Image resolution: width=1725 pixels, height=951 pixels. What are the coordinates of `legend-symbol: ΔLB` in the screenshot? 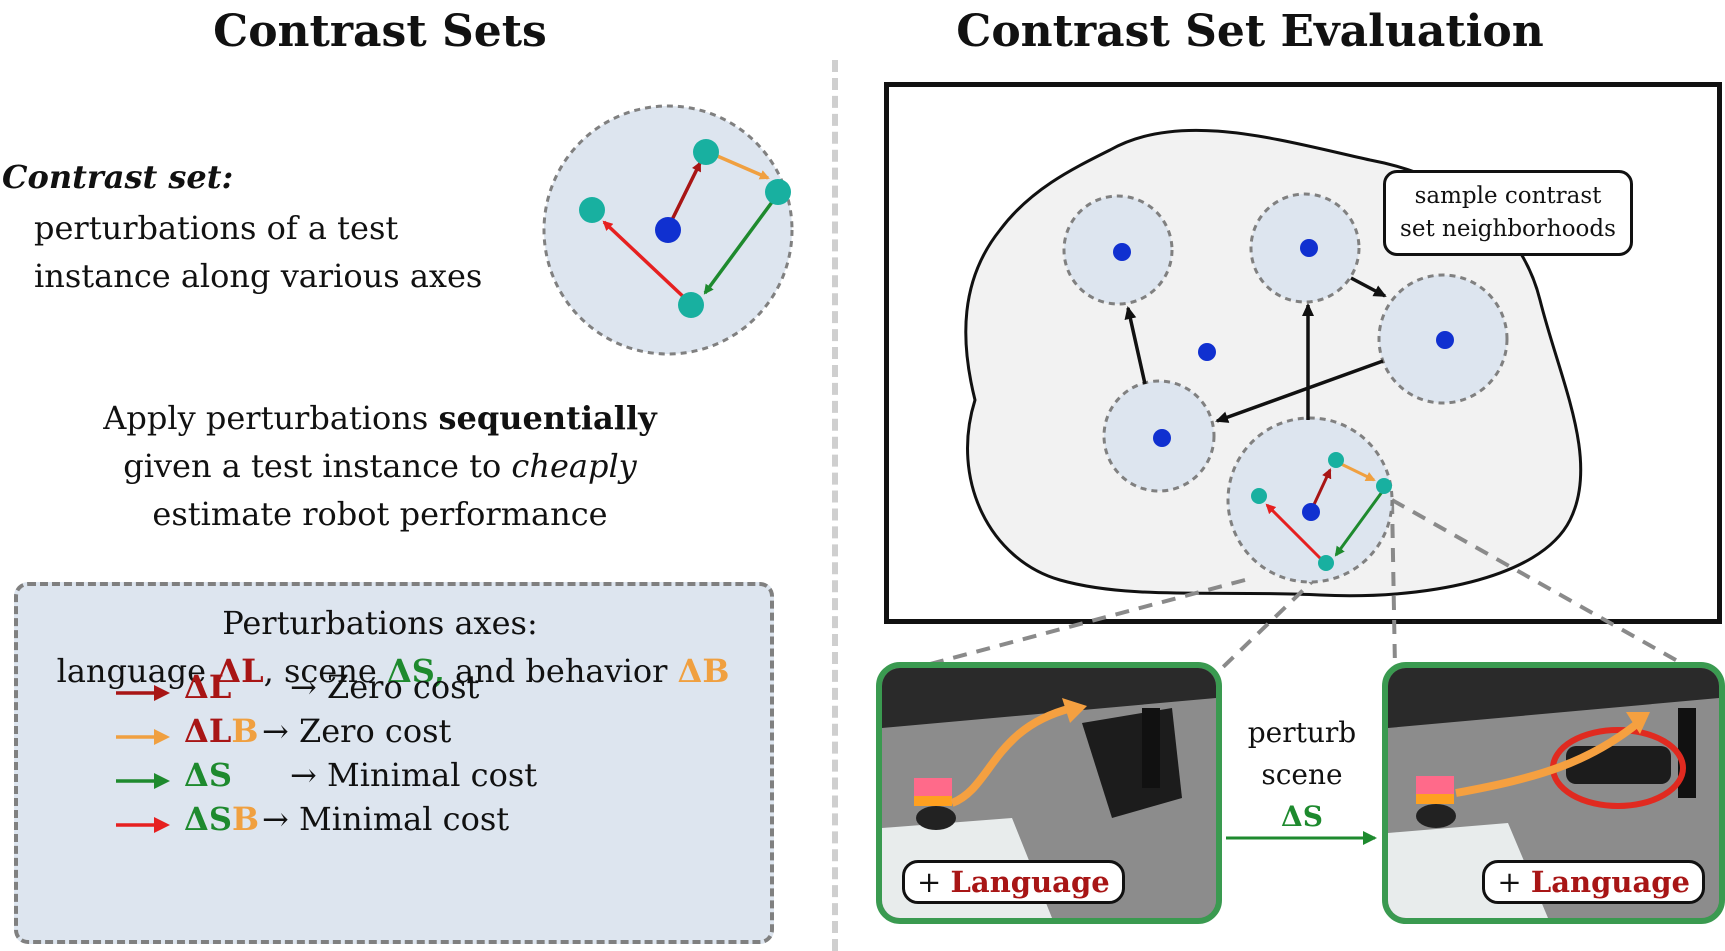 It's located at (221, 731).